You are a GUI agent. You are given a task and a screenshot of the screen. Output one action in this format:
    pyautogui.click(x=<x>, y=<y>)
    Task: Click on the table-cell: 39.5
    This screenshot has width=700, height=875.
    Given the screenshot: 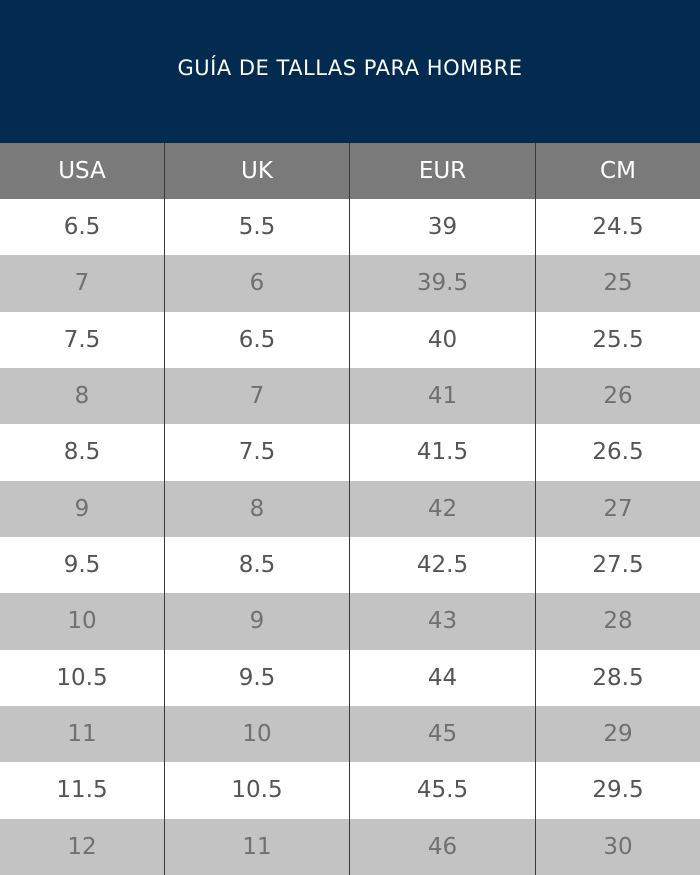 What is the action you would take?
    pyautogui.click(x=443, y=283)
    